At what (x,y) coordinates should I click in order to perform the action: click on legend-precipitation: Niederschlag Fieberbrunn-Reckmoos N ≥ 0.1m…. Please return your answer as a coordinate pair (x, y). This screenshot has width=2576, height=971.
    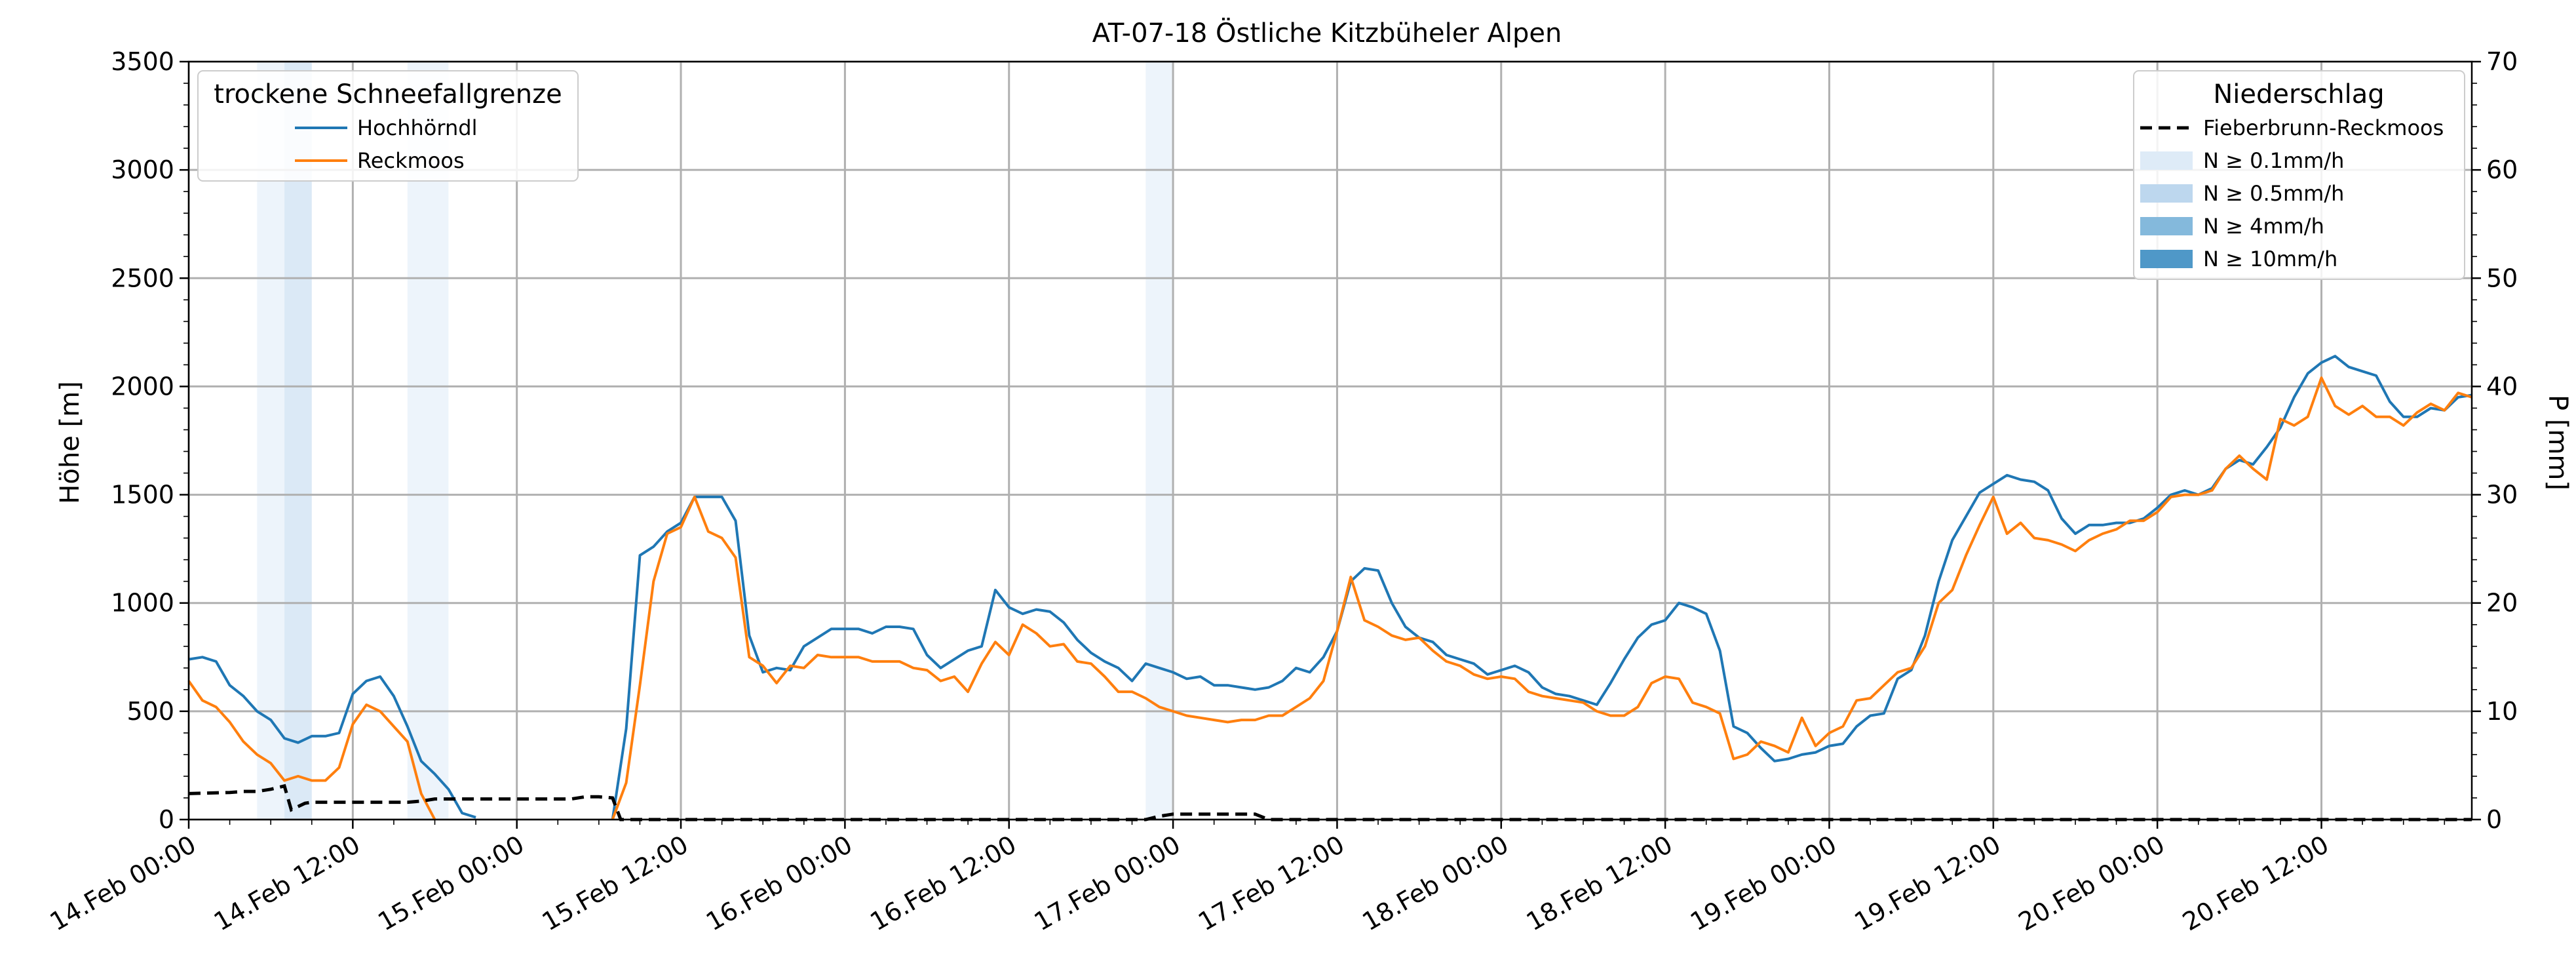
    Looking at the image, I should click on (2299, 175).